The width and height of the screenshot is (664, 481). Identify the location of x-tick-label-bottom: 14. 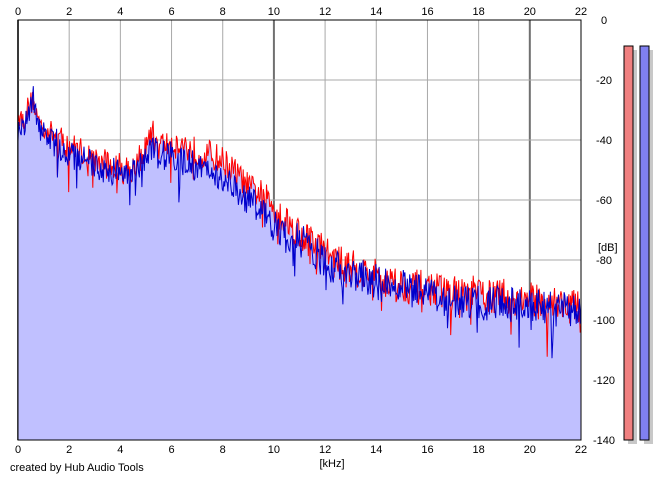
(376, 450).